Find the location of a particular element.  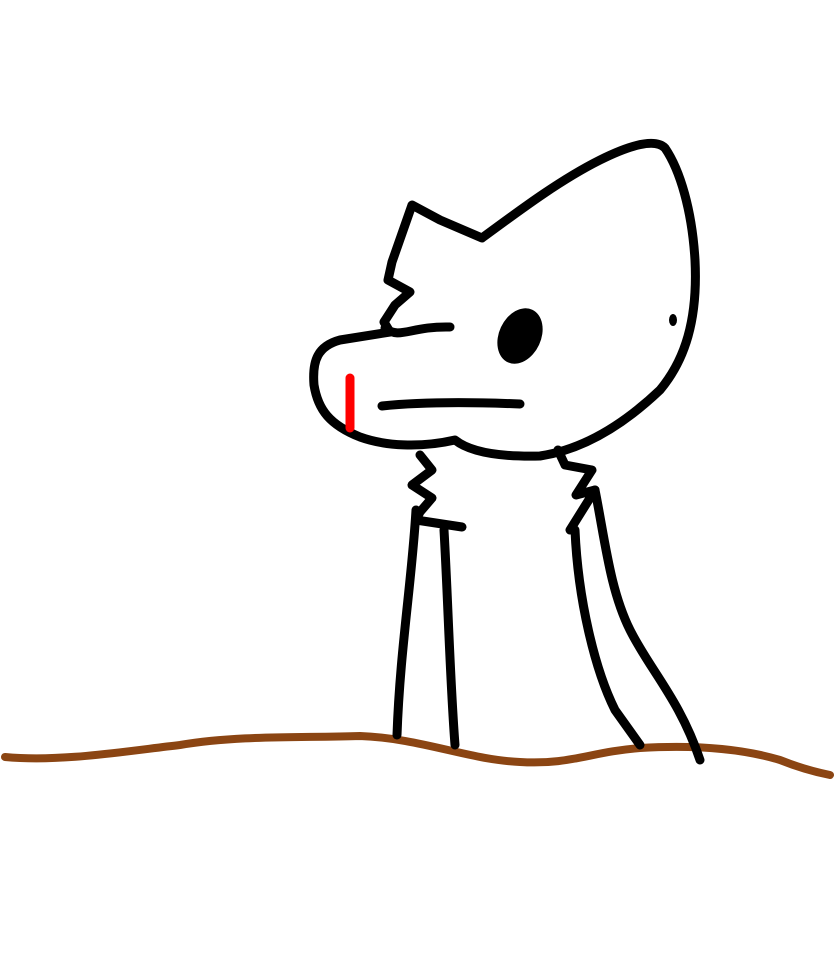

neck-right is located at coordinates (576, 490).